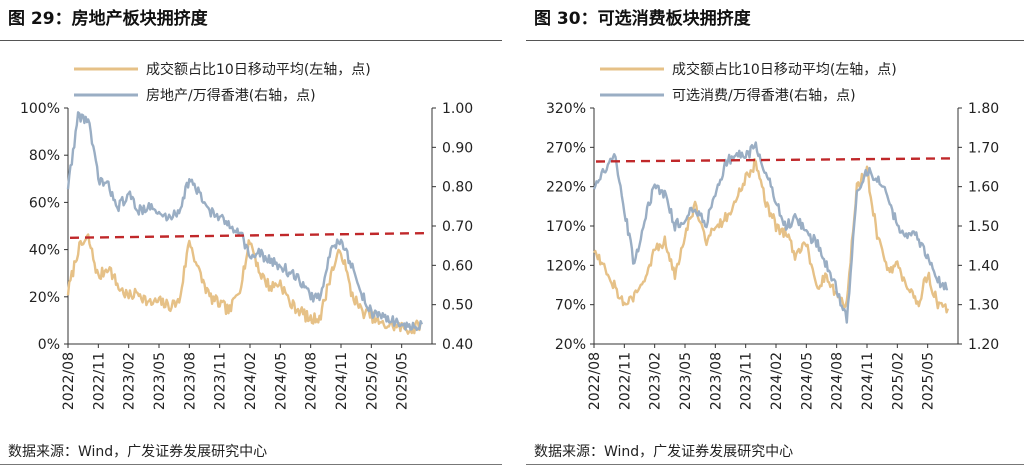  I want to click on right-tick-label: 1.50, so click(983, 227).